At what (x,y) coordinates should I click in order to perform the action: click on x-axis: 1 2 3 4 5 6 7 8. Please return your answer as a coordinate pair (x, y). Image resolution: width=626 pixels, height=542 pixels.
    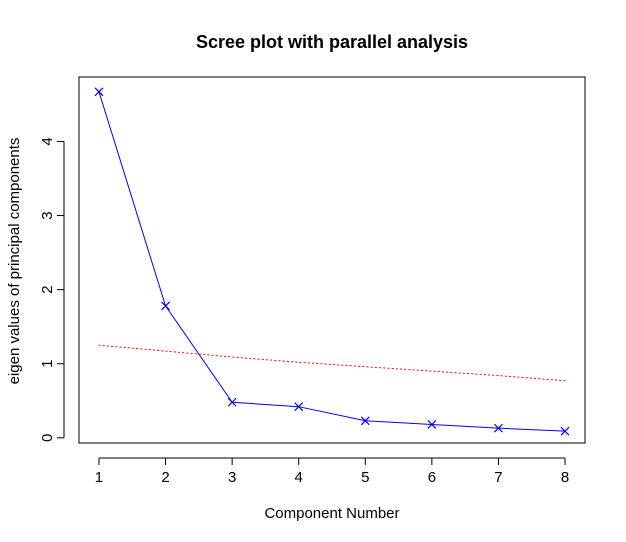
    Looking at the image, I should click on (332, 471).